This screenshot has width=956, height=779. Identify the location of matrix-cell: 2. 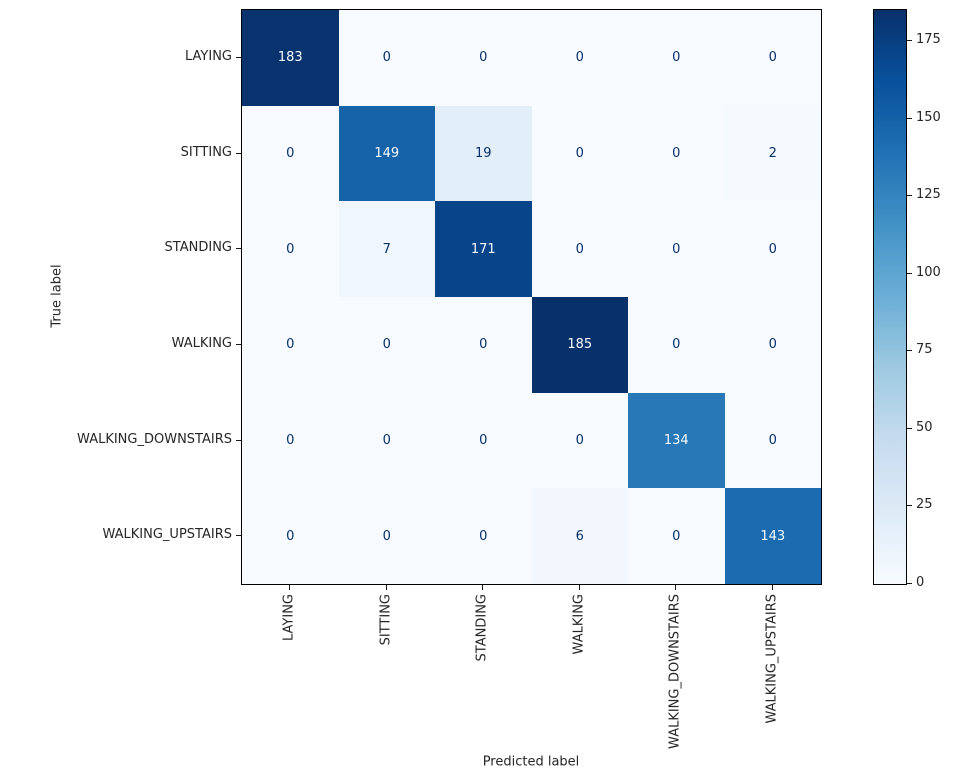
(772, 153).